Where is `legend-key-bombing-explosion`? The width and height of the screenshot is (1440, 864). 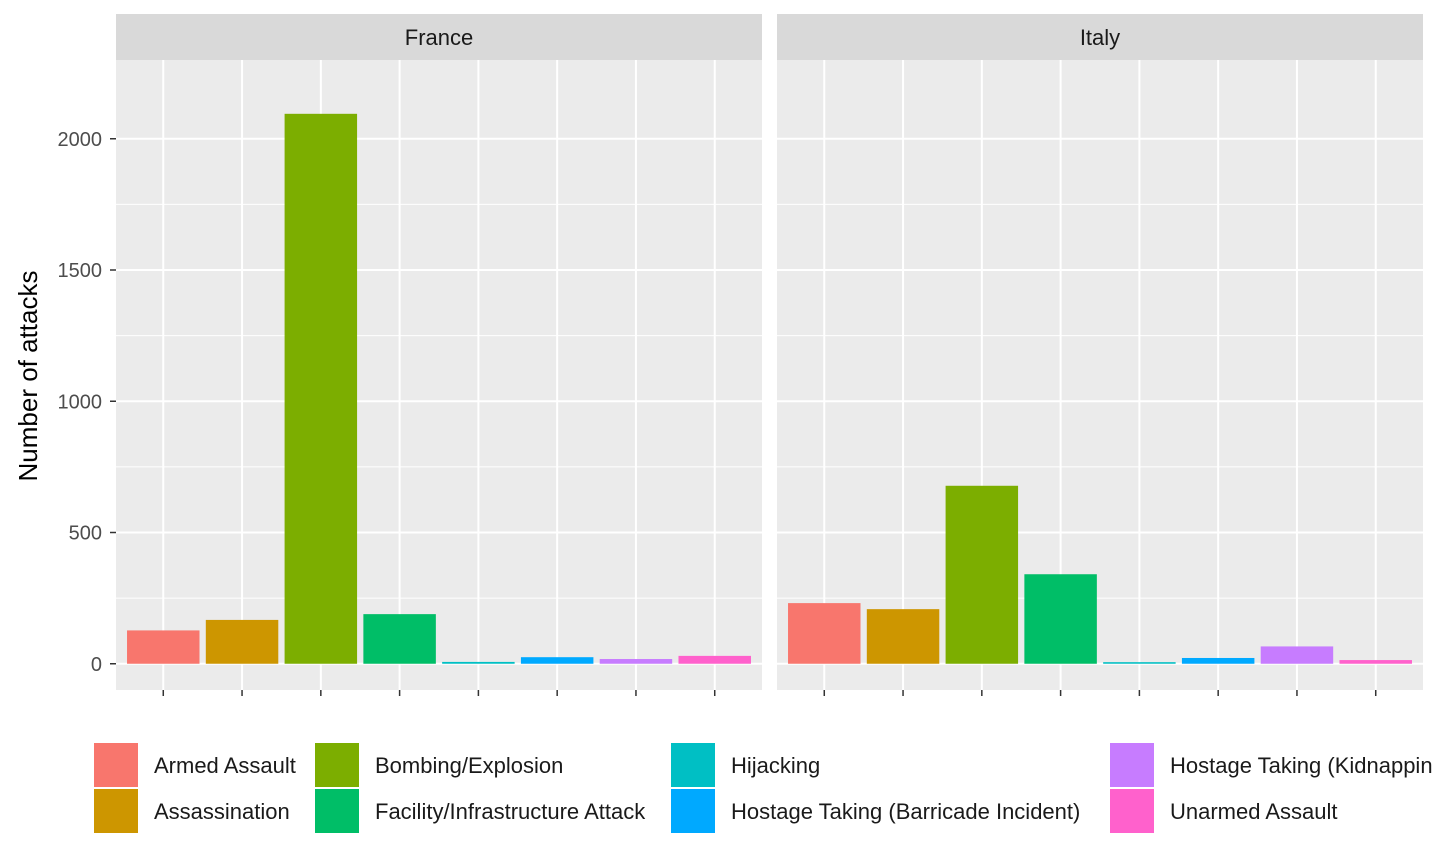 legend-key-bombing-explosion is located at coordinates (337, 765).